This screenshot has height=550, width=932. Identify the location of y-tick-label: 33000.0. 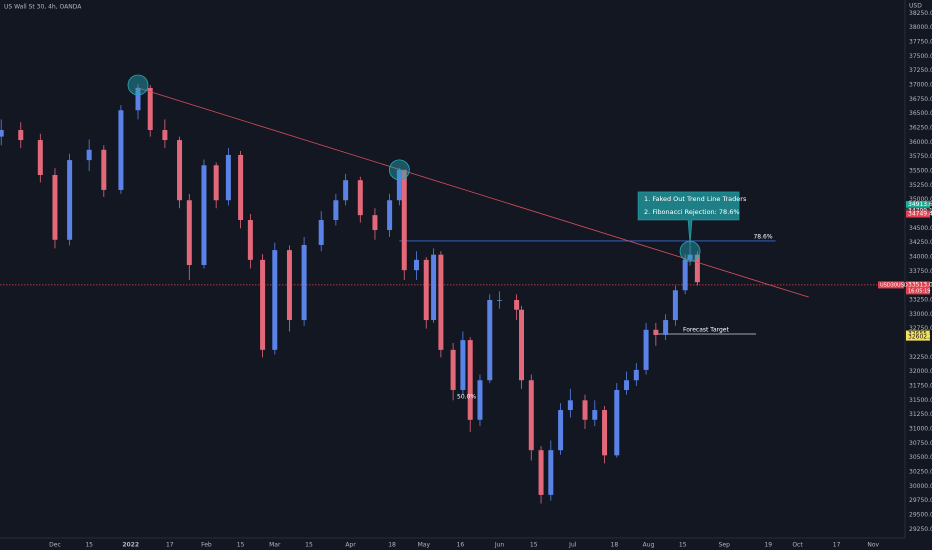
(920, 314).